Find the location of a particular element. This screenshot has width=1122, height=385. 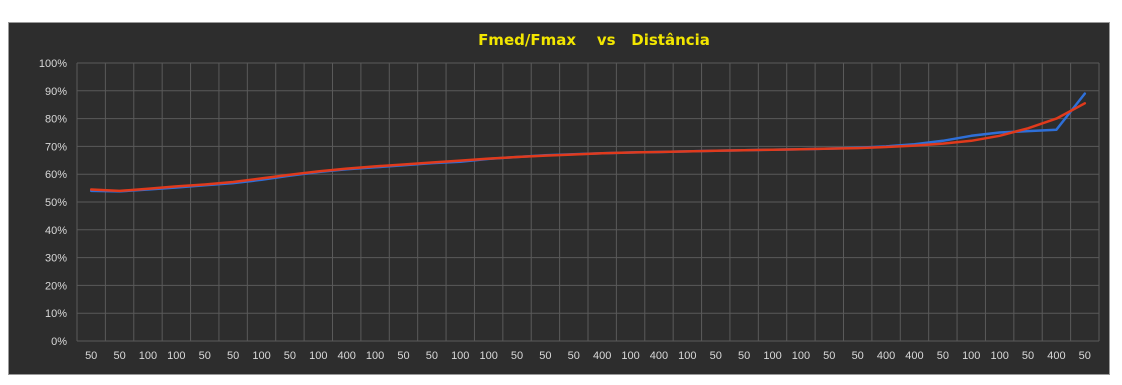

y-tick-label: 90% is located at coordinates (56, 92).